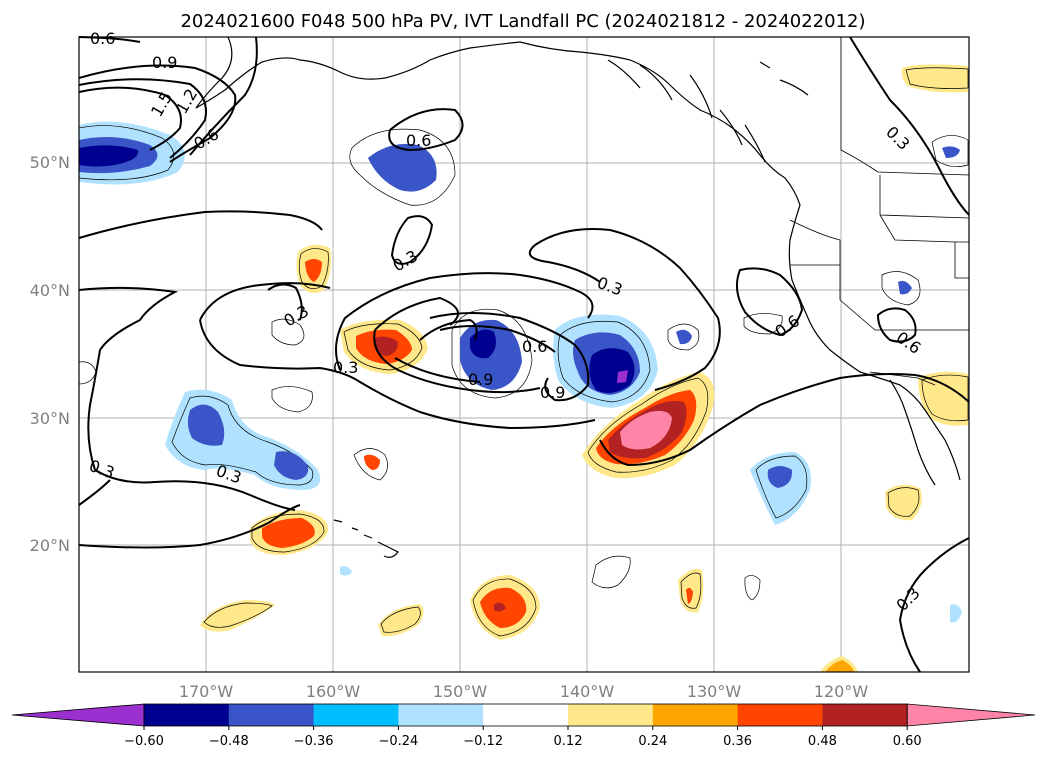  What do you see at coordinates (416, 313) in the screenshot?
I see `ivt-contour-0.6-mid` at bounding box center [416, 313].